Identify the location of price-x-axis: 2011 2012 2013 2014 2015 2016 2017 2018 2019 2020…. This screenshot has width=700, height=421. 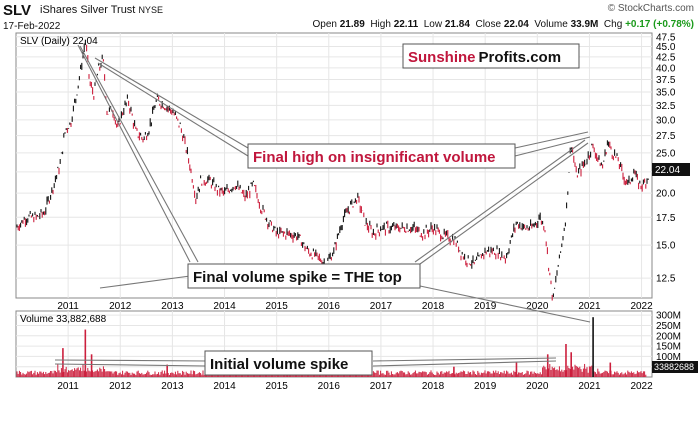
(355, 306).